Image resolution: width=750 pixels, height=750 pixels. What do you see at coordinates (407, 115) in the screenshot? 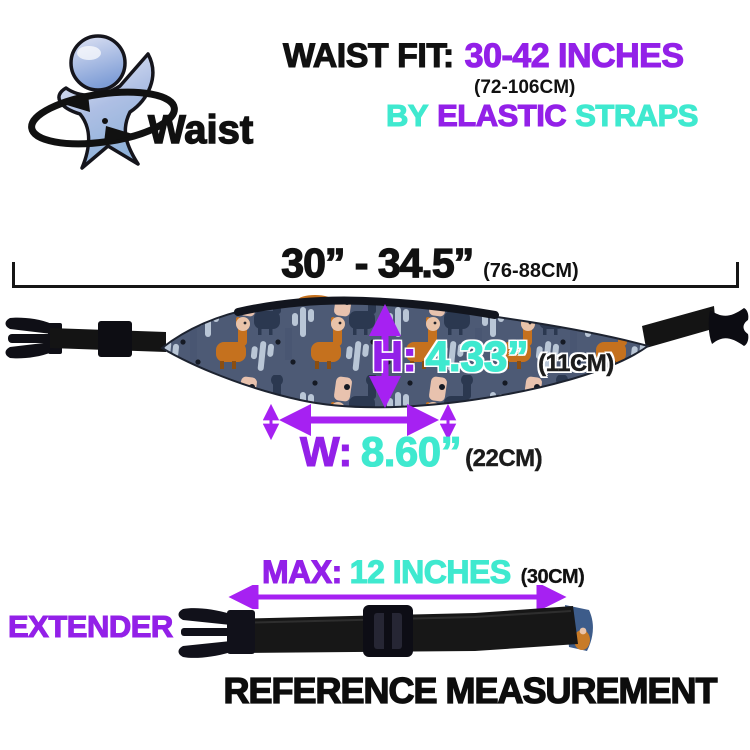
I see `by-word: BY` at bounding box center [407, 115].